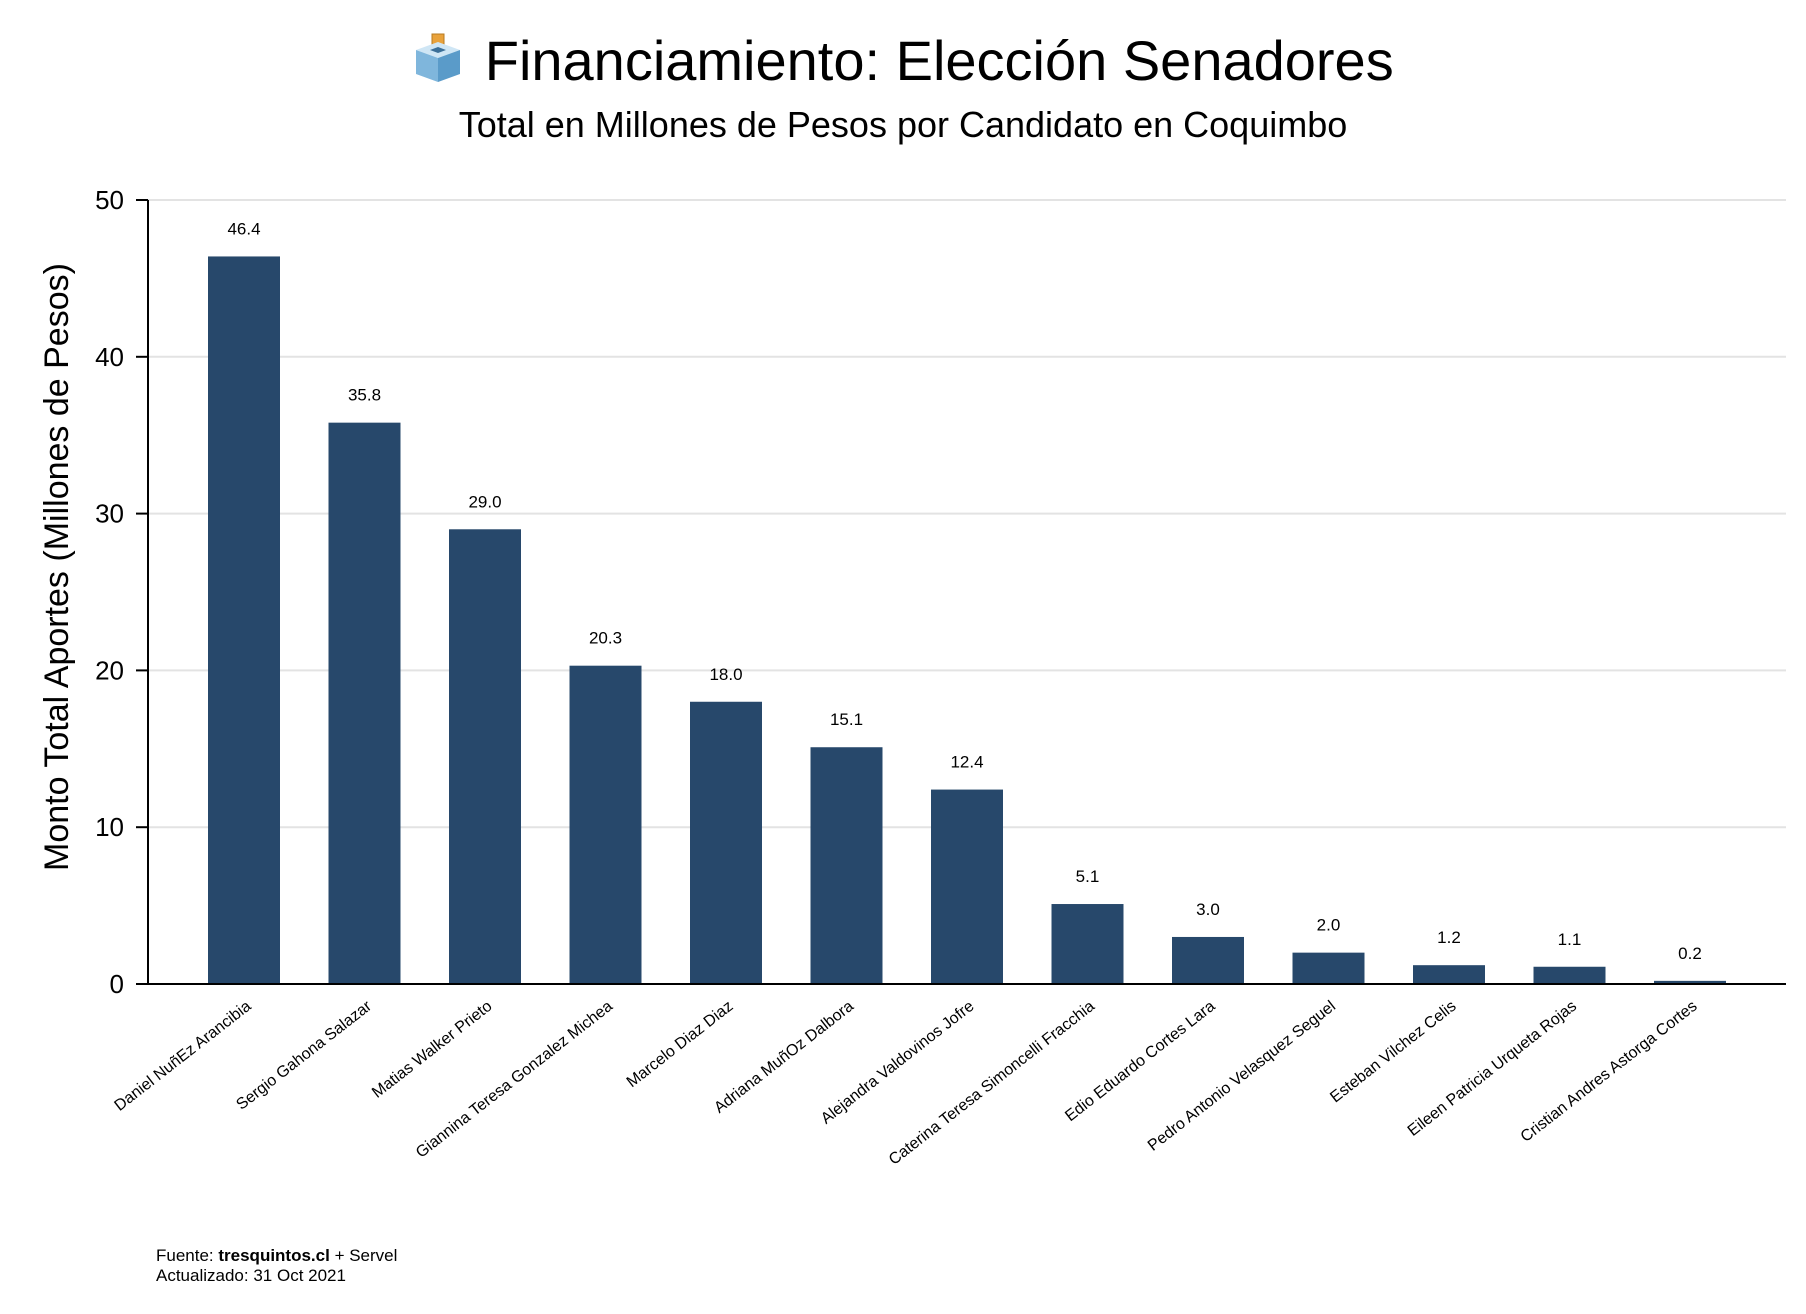  Describe the element at coordinates (251, 1275) in the screenshot. I see `updated-line: Actualizado: 31 Oct 2021` at that location.